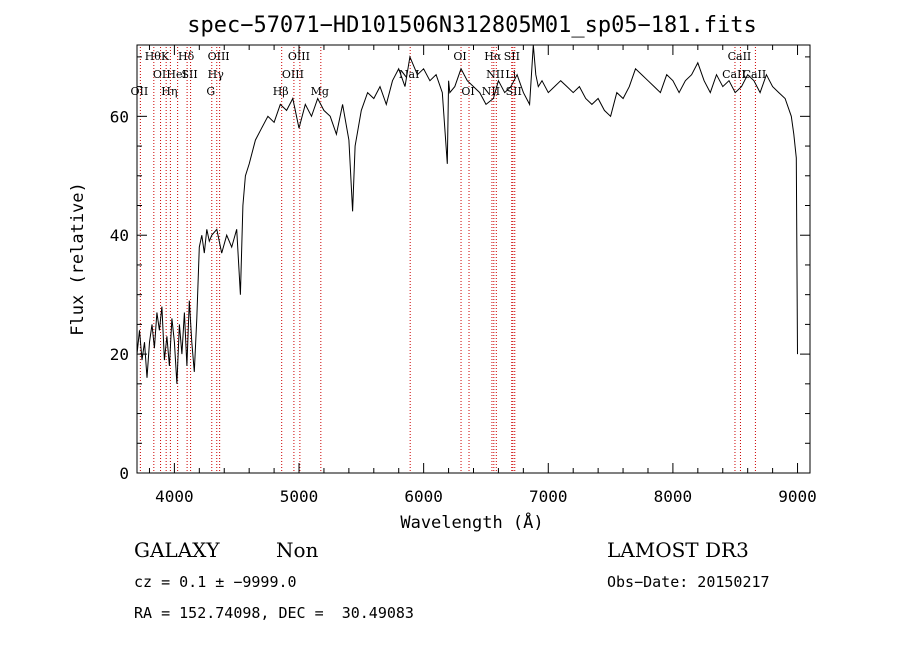  Describe the element at coordinates (169, 91) in the screenshot. I see `line-label-4: Hη` at that location.